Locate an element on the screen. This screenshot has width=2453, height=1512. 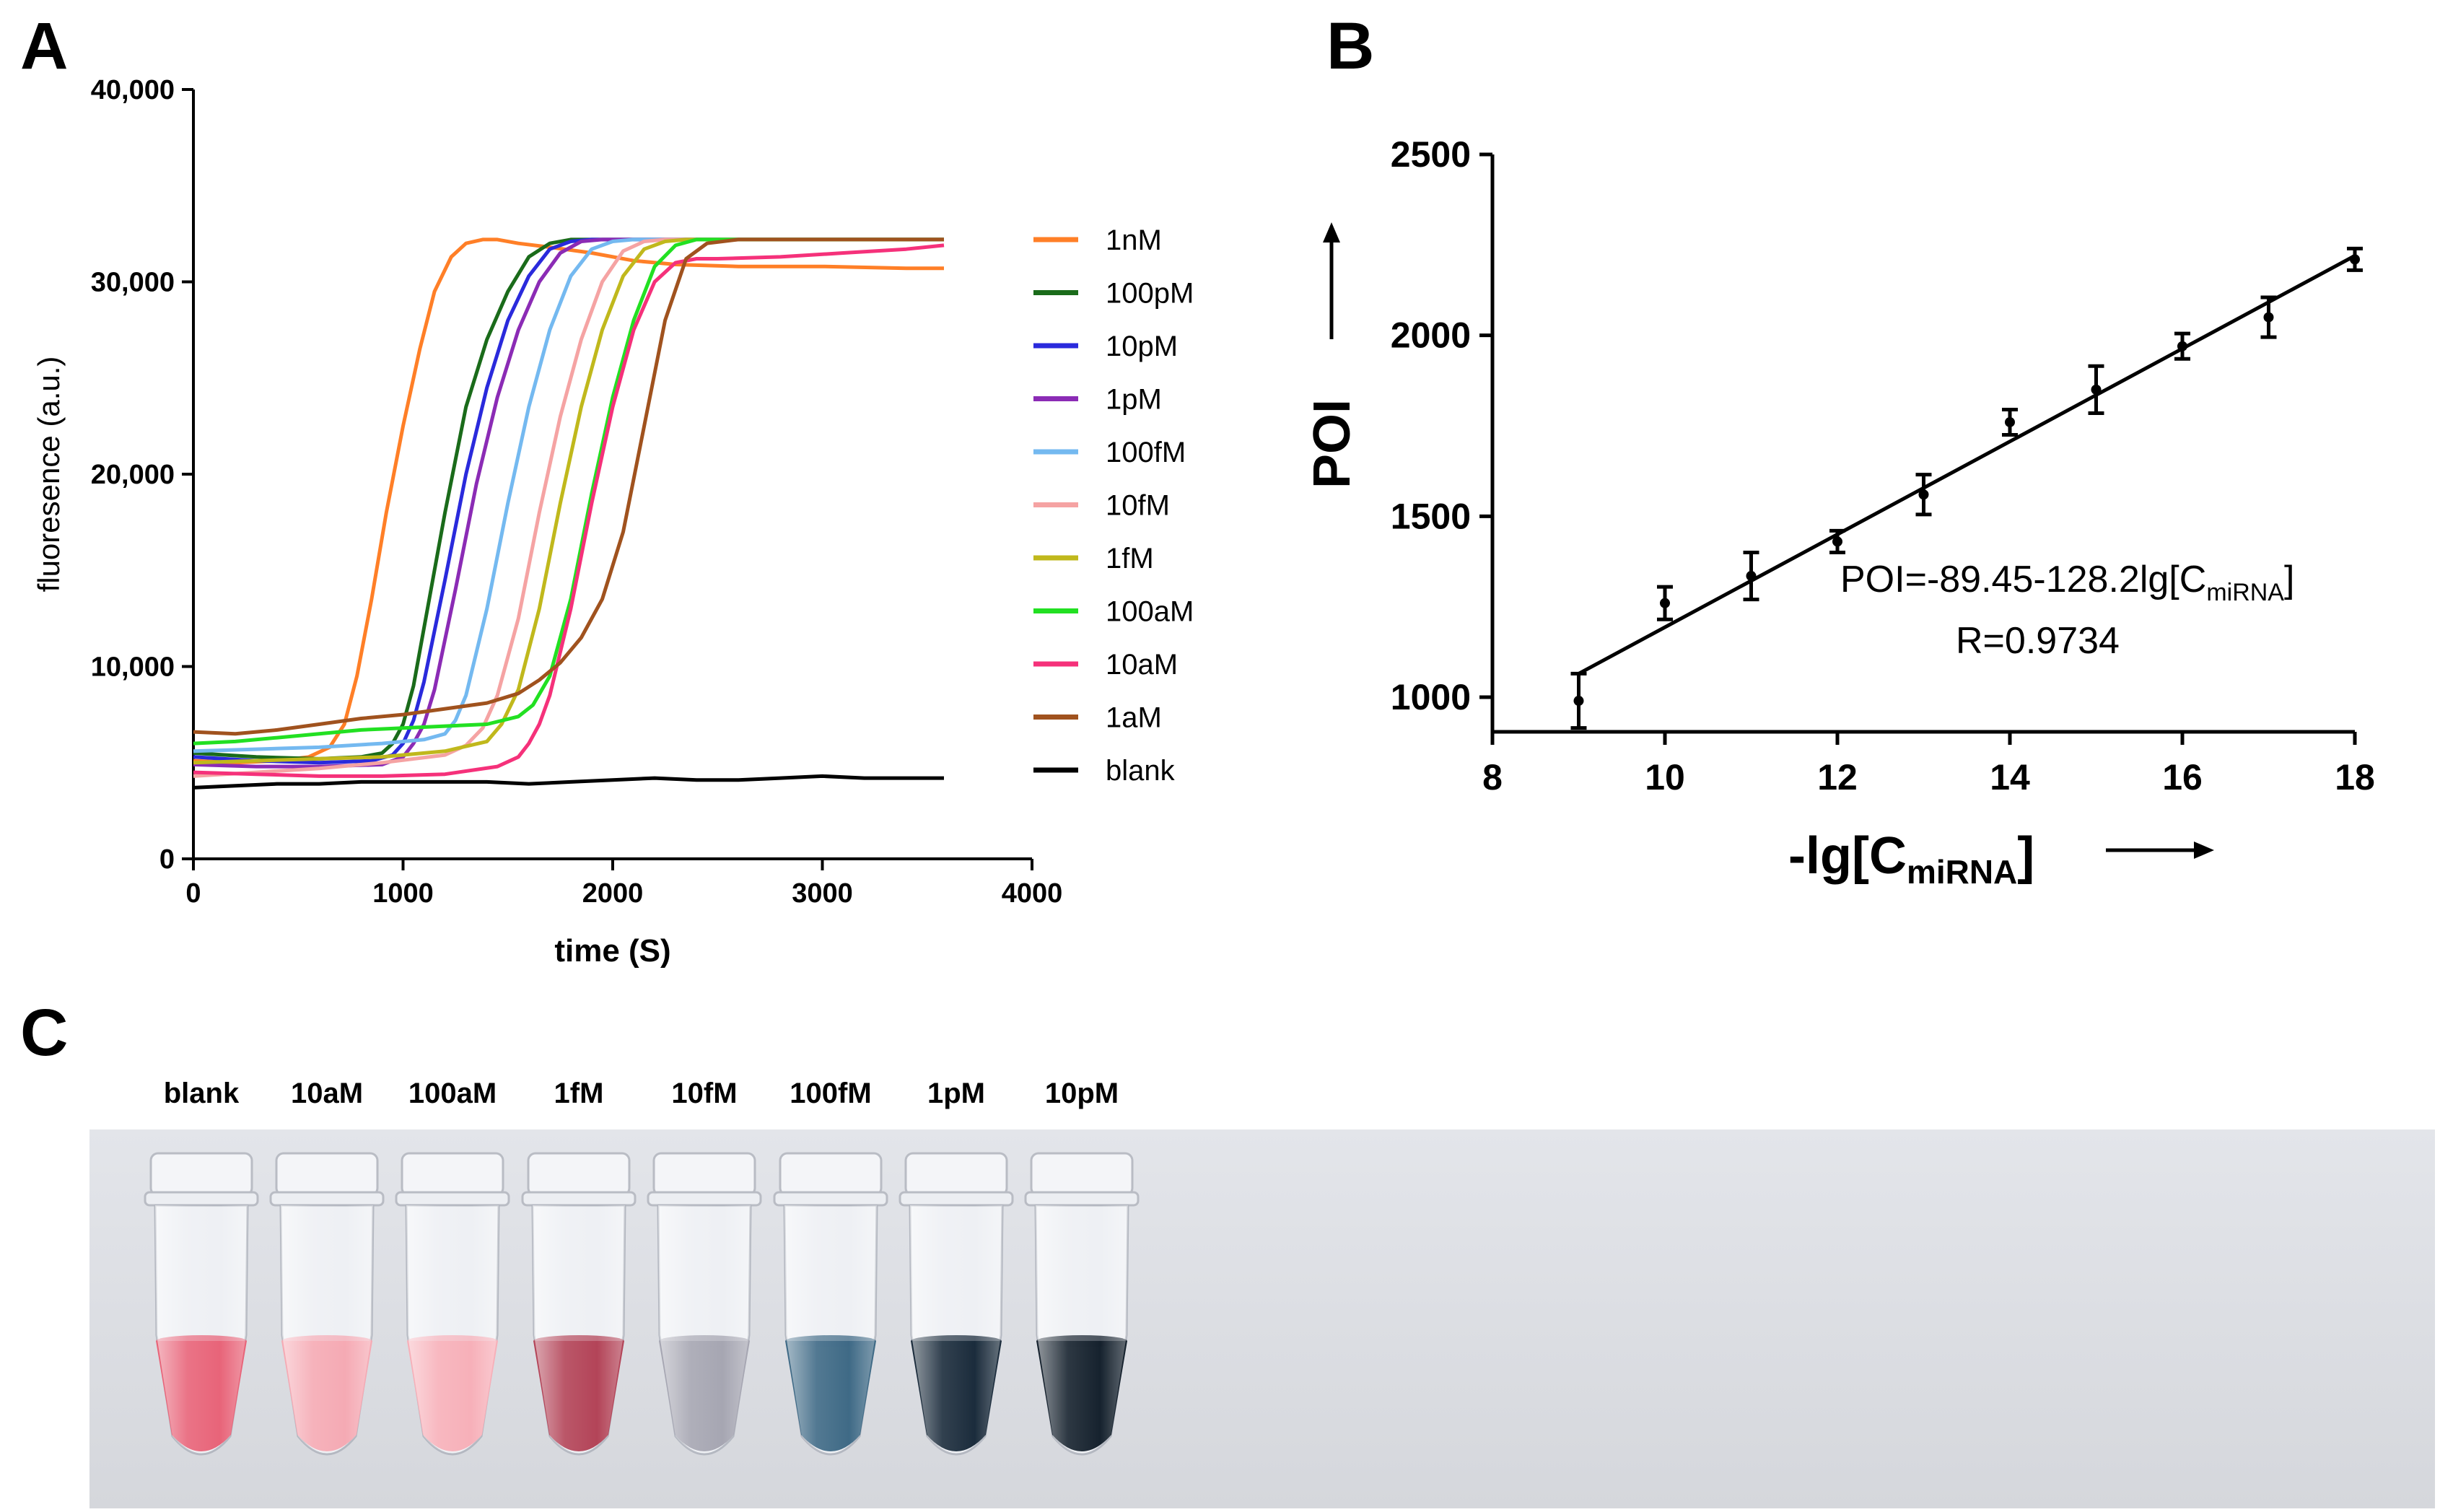
chart-a-x-tick-label: 0 is located at coordinates (193, 894).